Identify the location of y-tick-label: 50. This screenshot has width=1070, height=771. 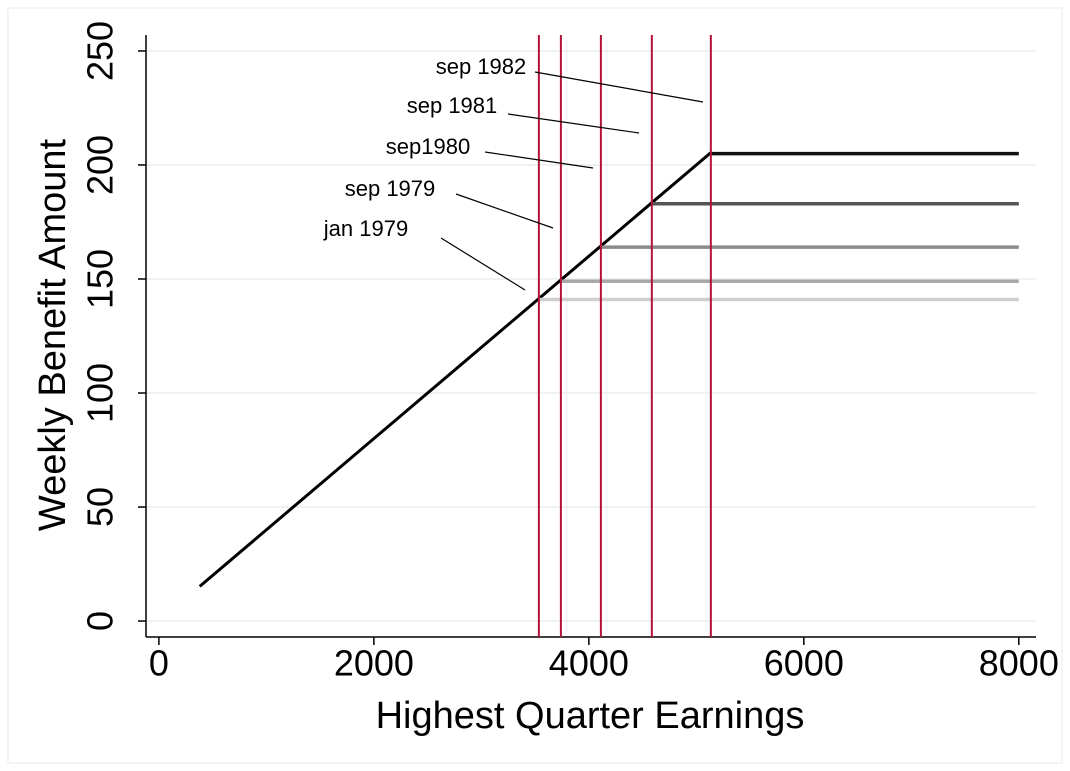
(100, 507).